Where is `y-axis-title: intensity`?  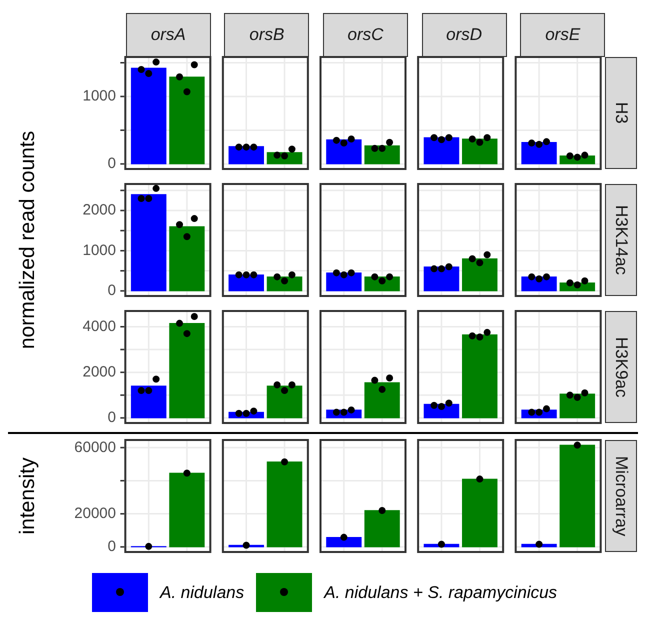 y-axis-title: intensity is located at coordinates (28, 496).